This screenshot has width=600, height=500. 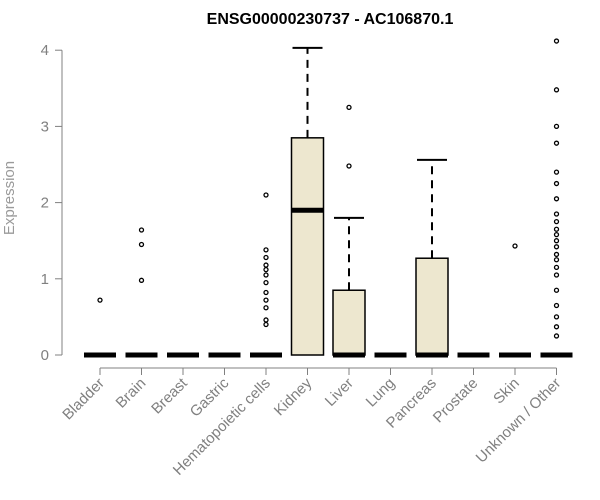 What do you see at coordinates (45, 50) in the screenshot?
I see `y-tick-label: 4` at bounding box center [45, 50].